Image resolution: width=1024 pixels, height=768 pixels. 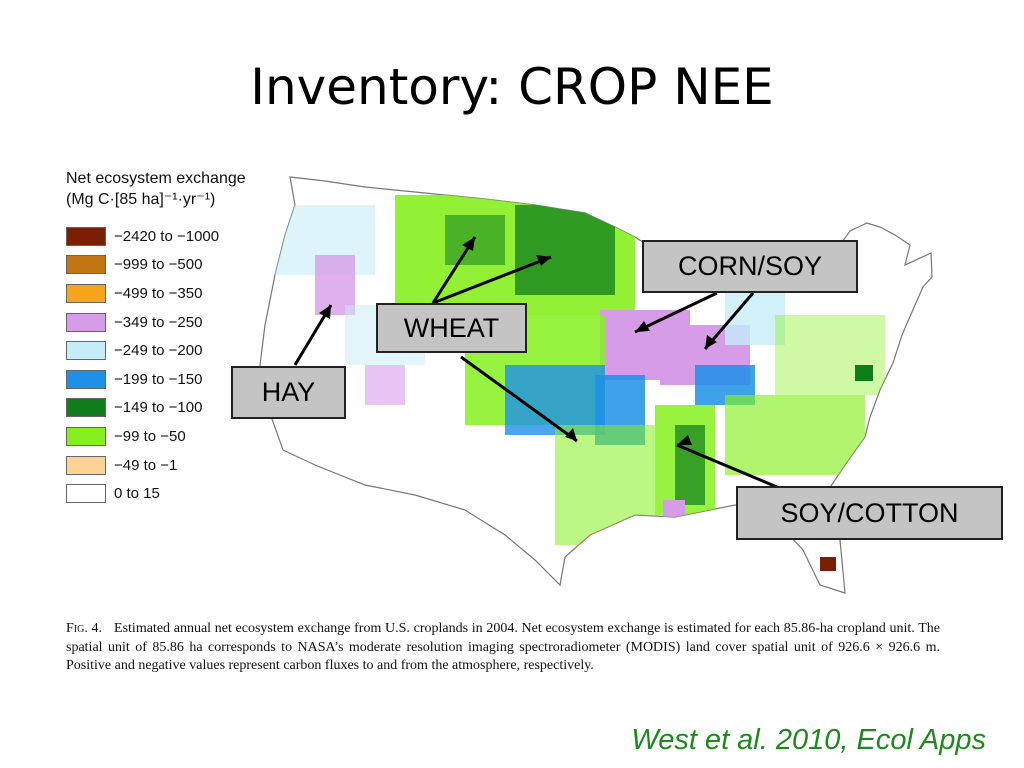 What do you see at coordinates (158, 379) in the screenshot?
I see `legend-label: −199 to −150` at bounding box center [158, 379].